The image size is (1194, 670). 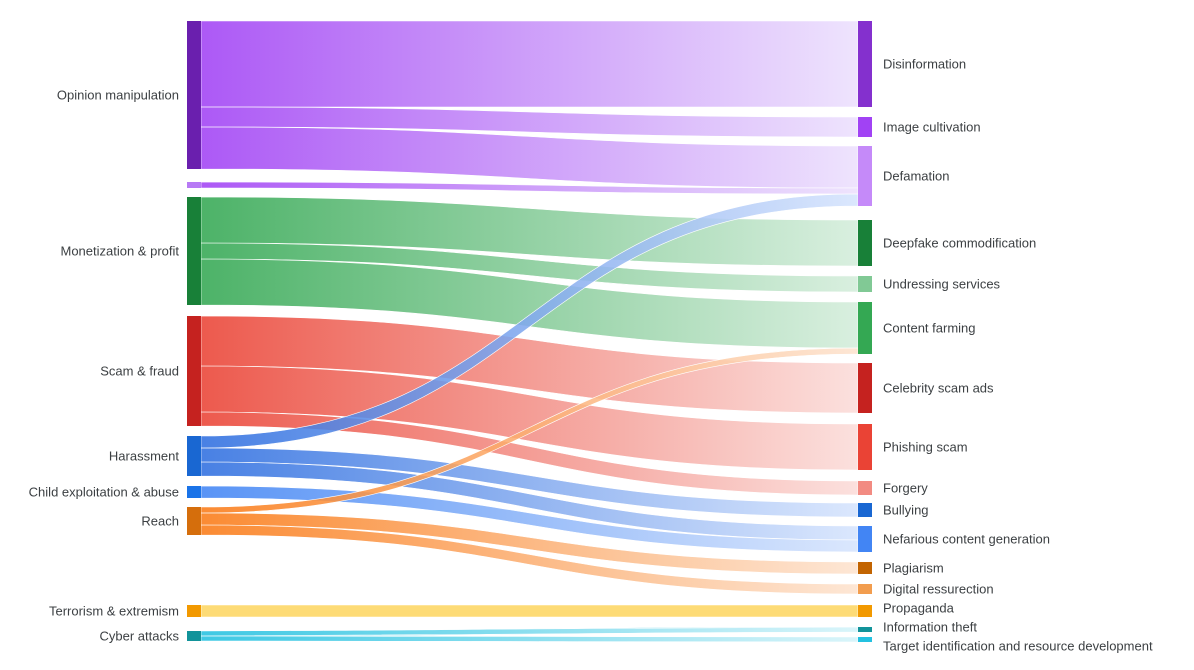 What do you see at coordinates (865, 589) in the screenshot?
I see `target-node-digital` at bounding box center [865, 589].